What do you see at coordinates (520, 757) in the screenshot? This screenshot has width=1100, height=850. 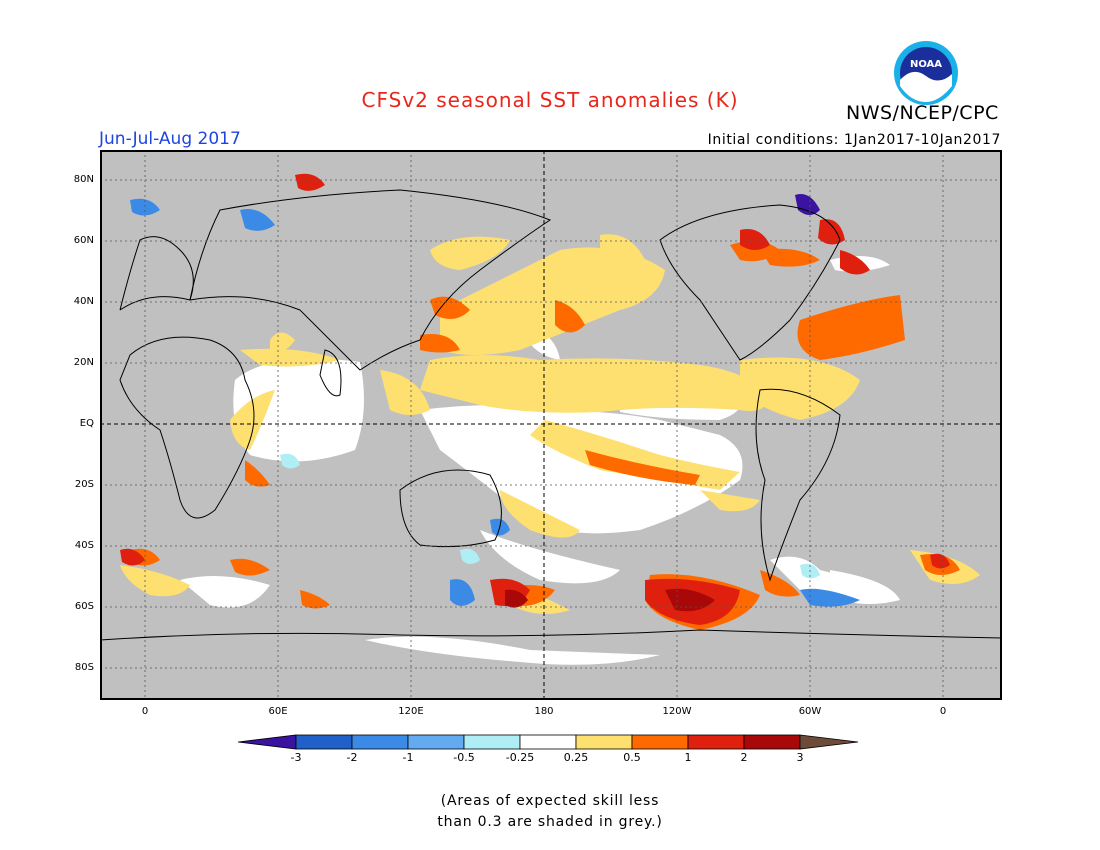 I see `colorbar-tick-label: -0.25` at bounding box center [520, 757].